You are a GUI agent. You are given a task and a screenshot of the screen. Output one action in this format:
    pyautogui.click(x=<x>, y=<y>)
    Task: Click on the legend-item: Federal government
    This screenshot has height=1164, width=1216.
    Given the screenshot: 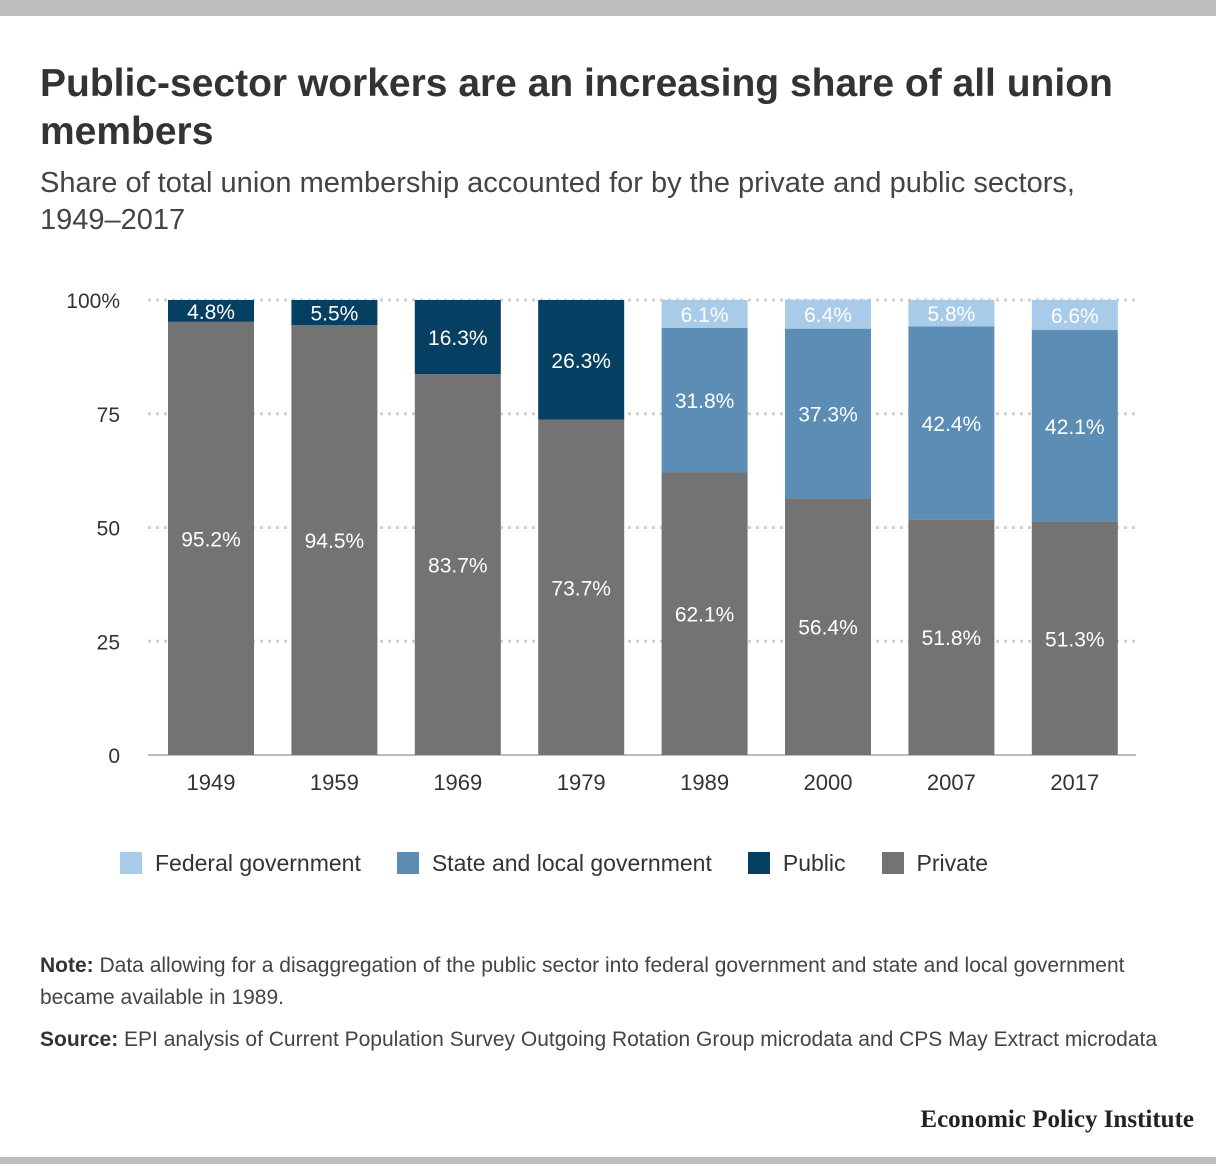 What is the action you would take?
    pyautogui.click(x=240, y=863)
    